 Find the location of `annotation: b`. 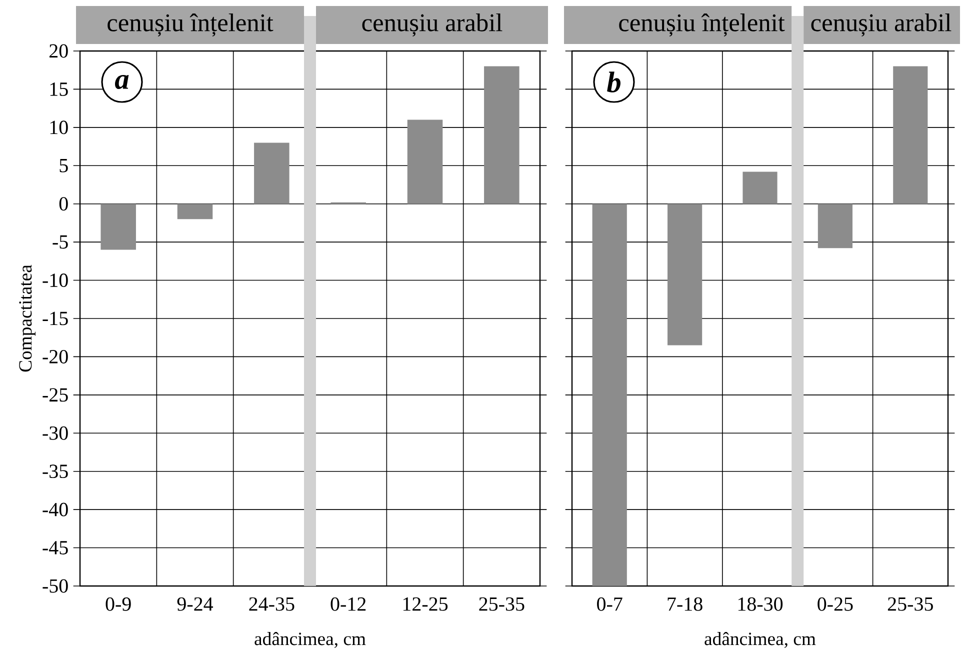

annotation: b is located at coordinates (613, 82).